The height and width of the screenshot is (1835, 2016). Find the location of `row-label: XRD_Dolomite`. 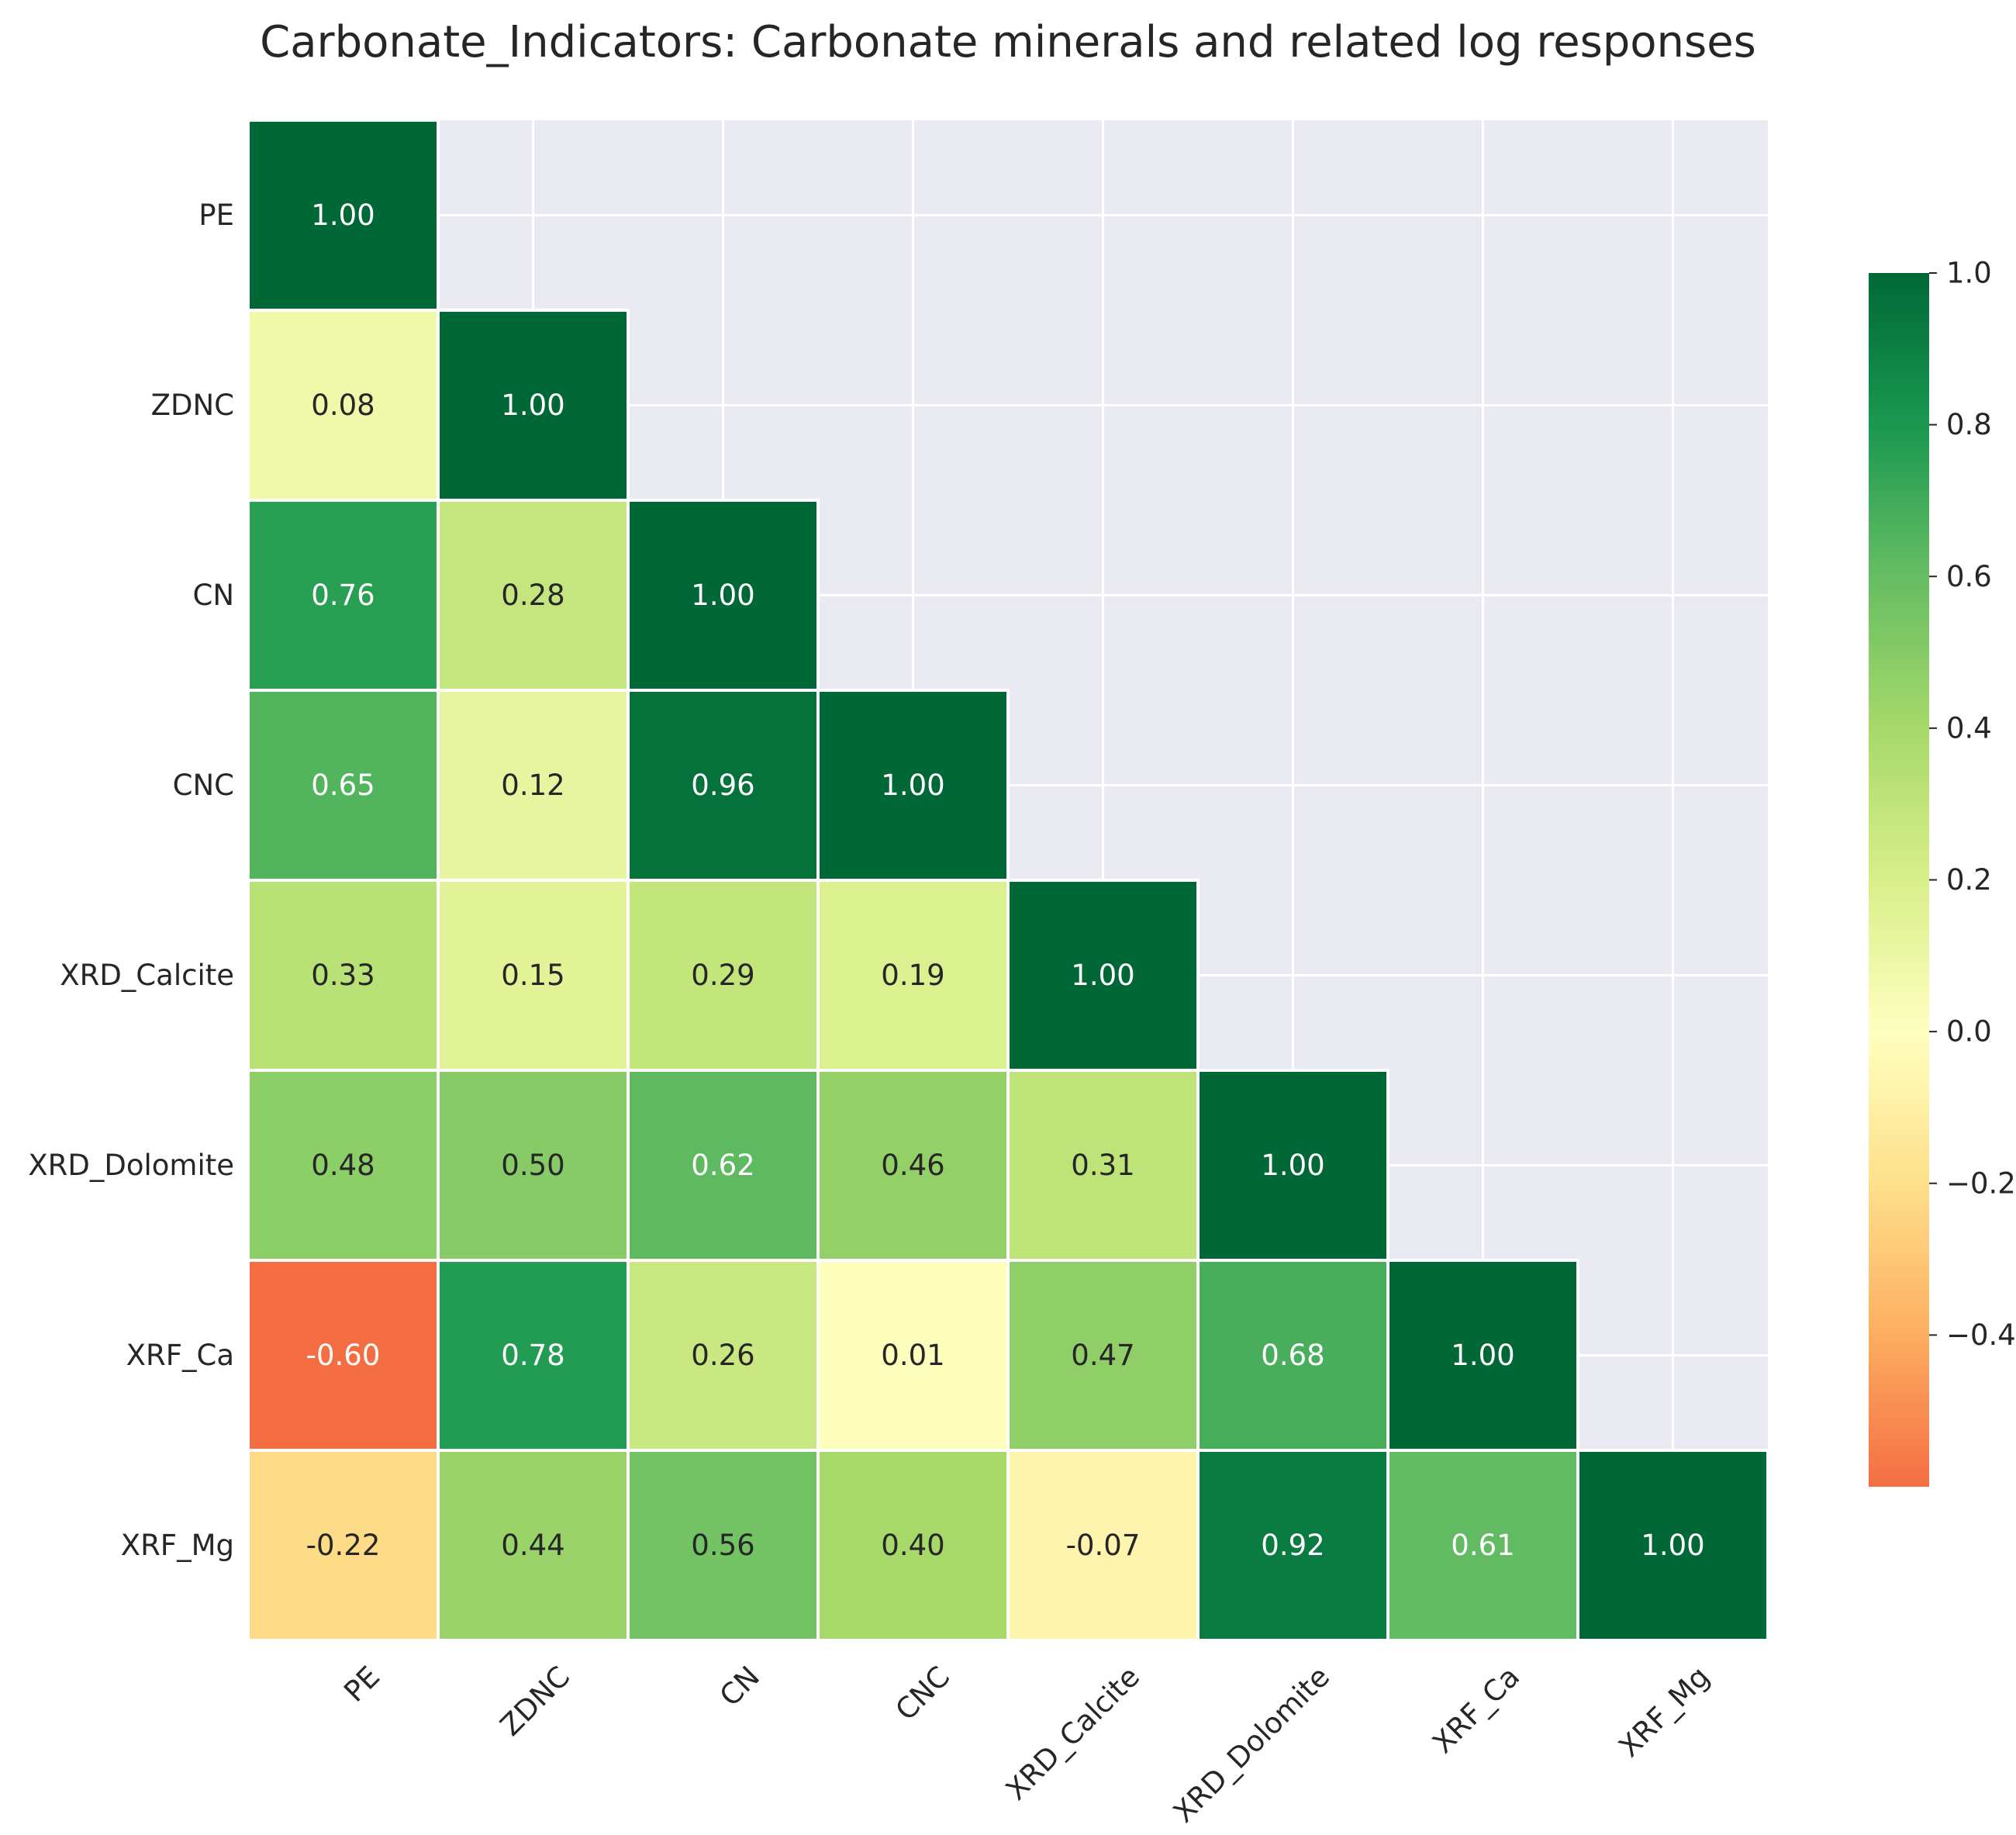

row-label: XRD_Dolomite is located at coordinates (131, 1165).